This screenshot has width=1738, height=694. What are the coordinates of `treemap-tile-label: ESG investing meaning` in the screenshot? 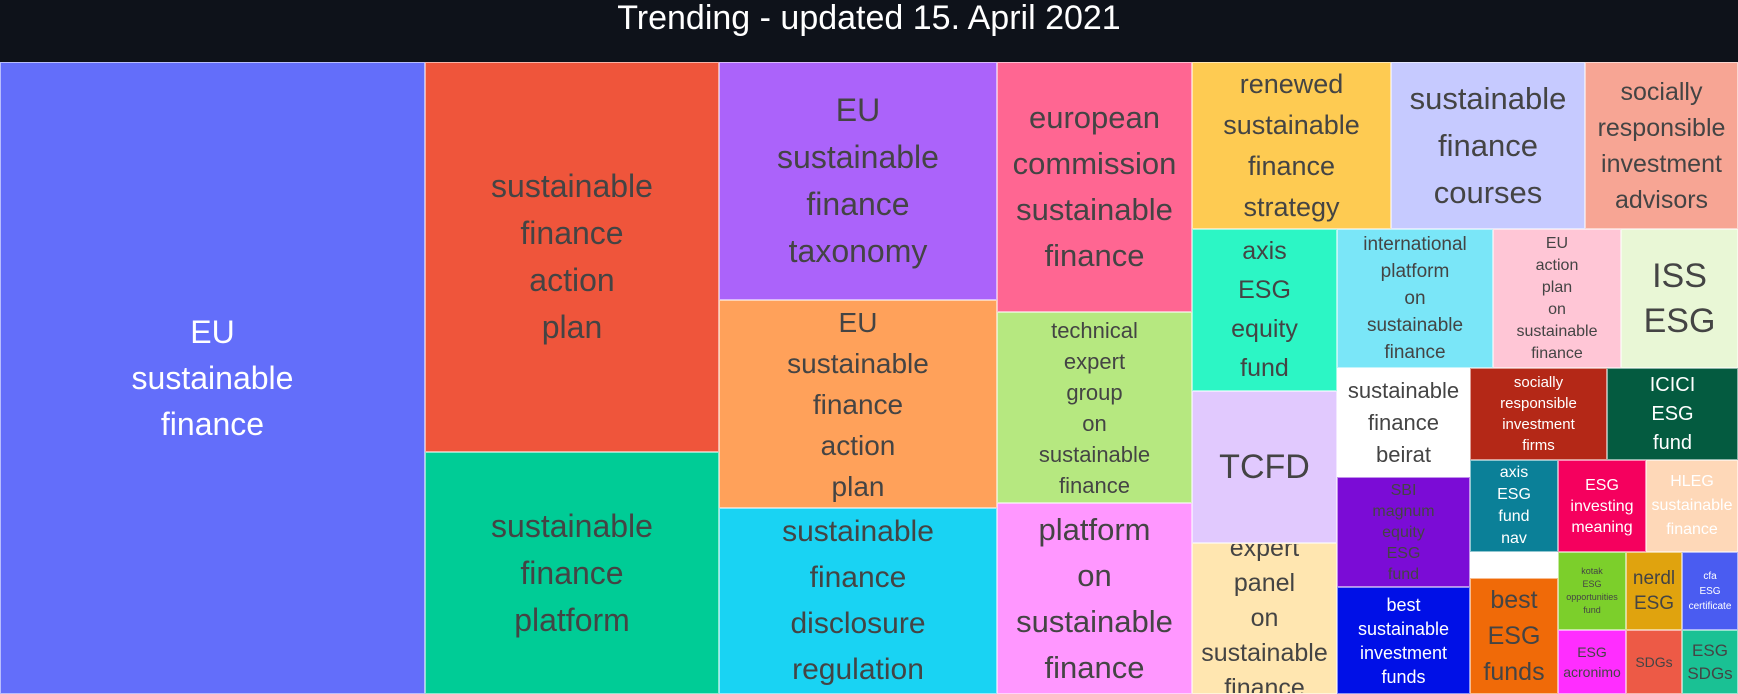 It's located at (1602, 506).